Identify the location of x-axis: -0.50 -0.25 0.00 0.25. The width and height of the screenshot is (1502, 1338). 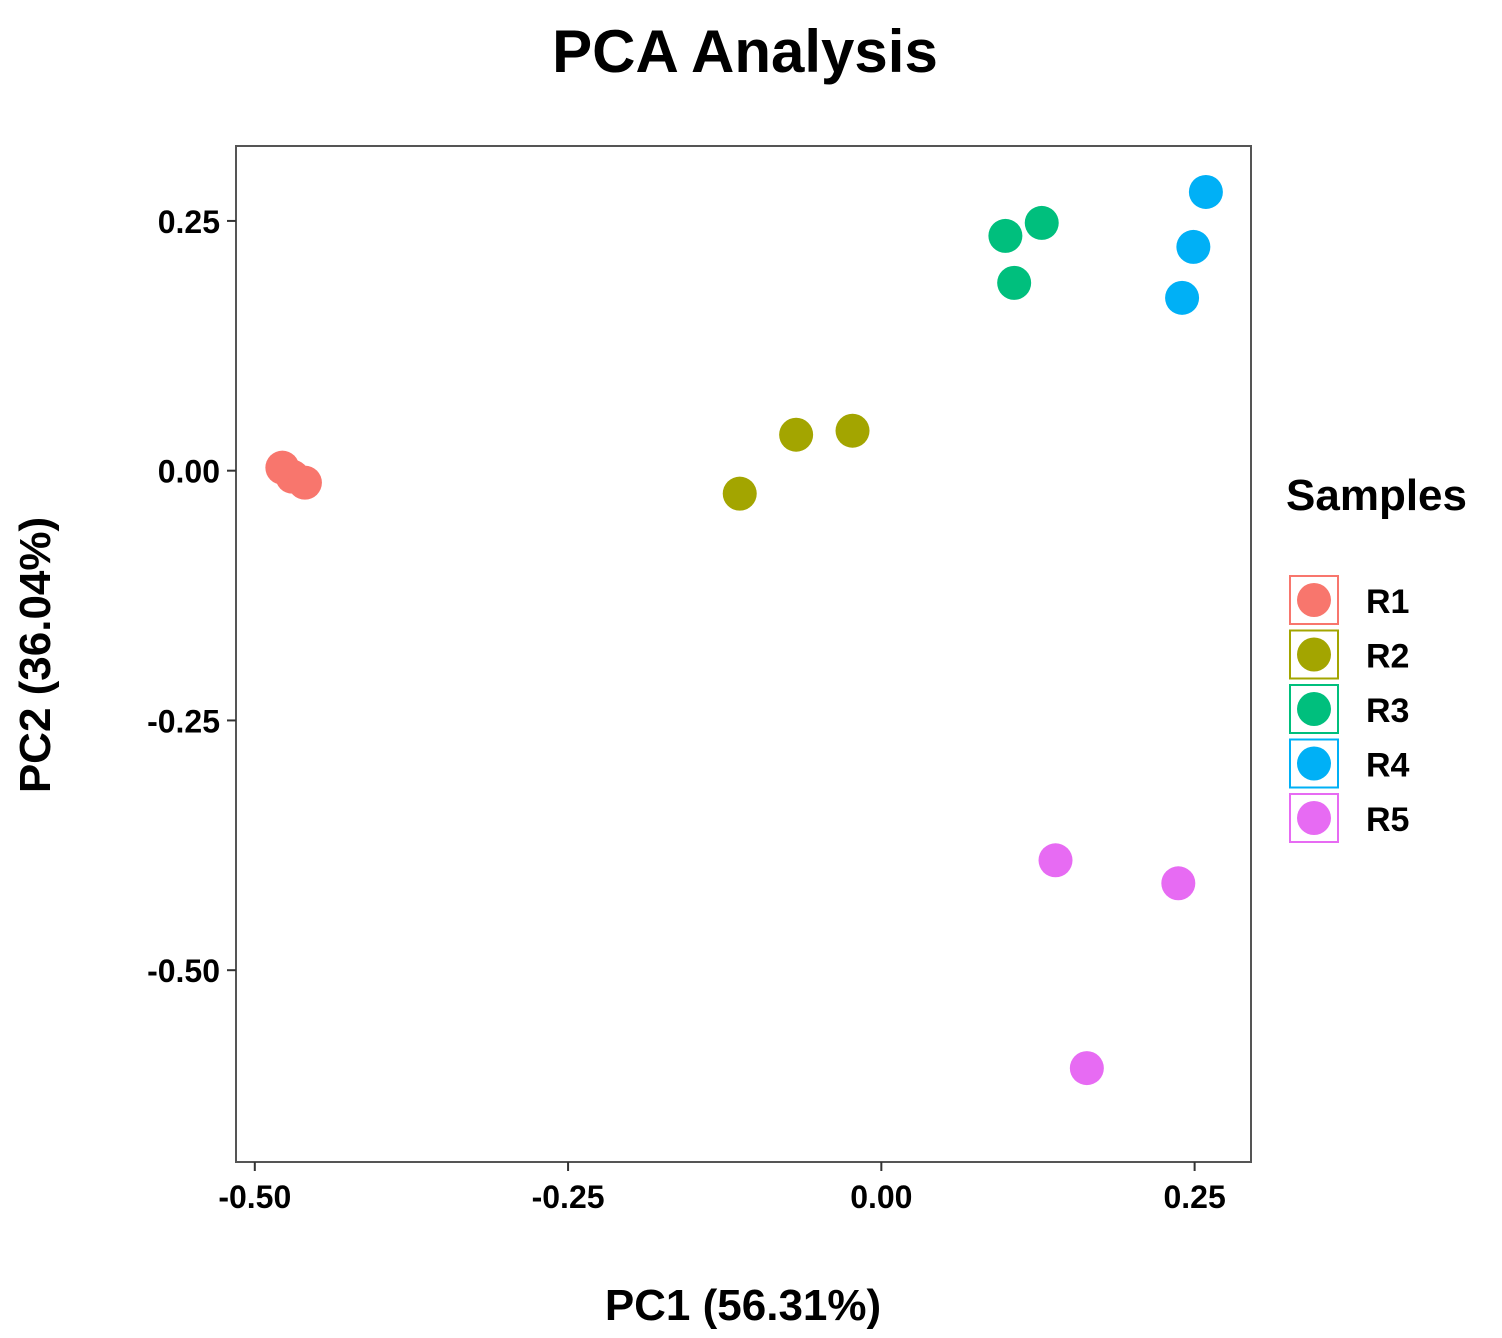
(722, 1188).